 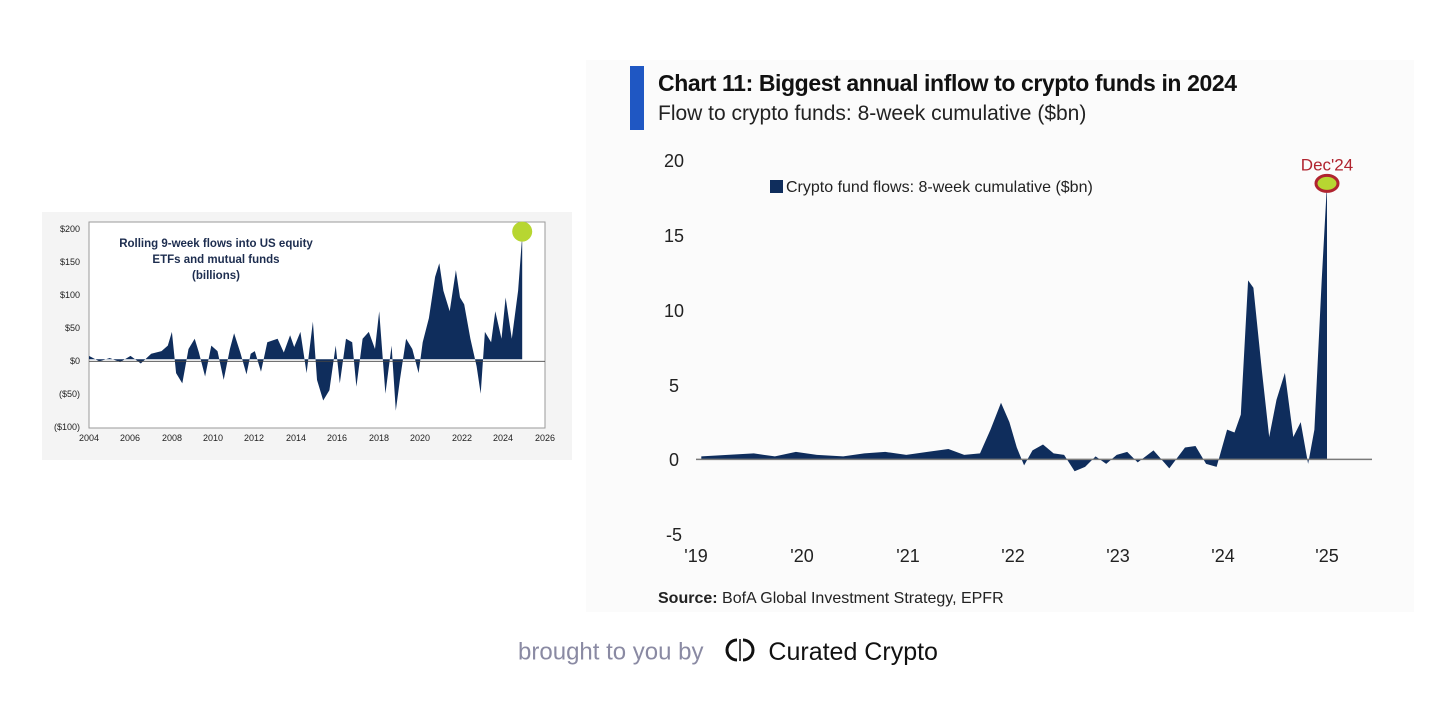 I want to click on left-x-tick: 2018, so click(x=379, y=438).